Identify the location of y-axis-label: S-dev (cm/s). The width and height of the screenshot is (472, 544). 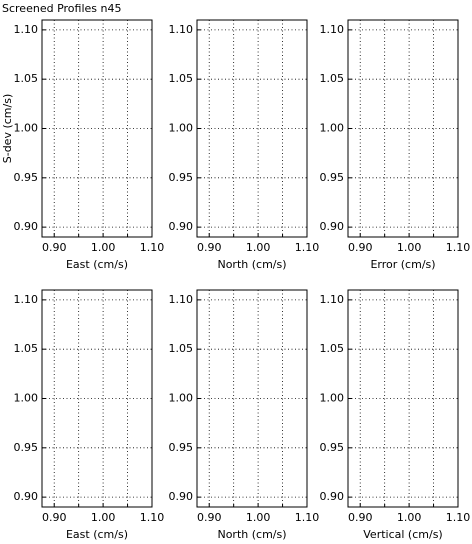
(7, 129).